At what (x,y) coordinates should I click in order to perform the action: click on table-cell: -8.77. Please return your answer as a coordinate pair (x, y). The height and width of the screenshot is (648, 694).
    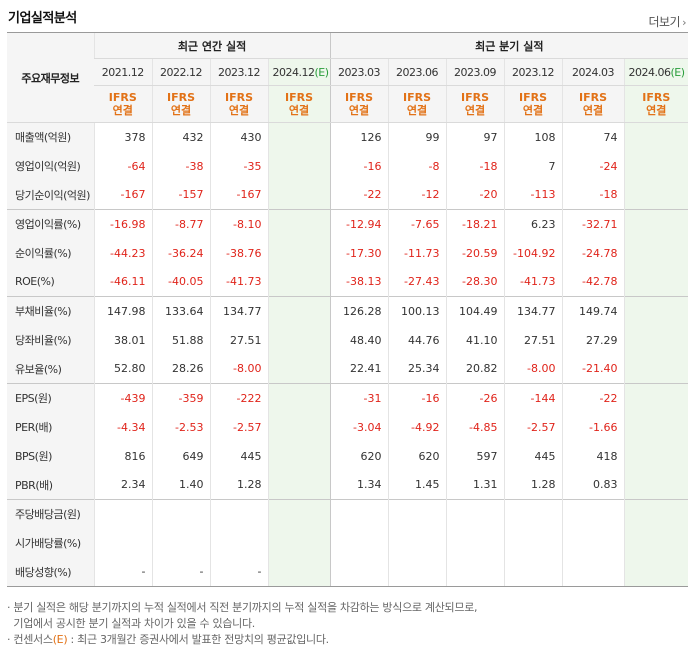
    Looking at the image, I should click on (180, 224).